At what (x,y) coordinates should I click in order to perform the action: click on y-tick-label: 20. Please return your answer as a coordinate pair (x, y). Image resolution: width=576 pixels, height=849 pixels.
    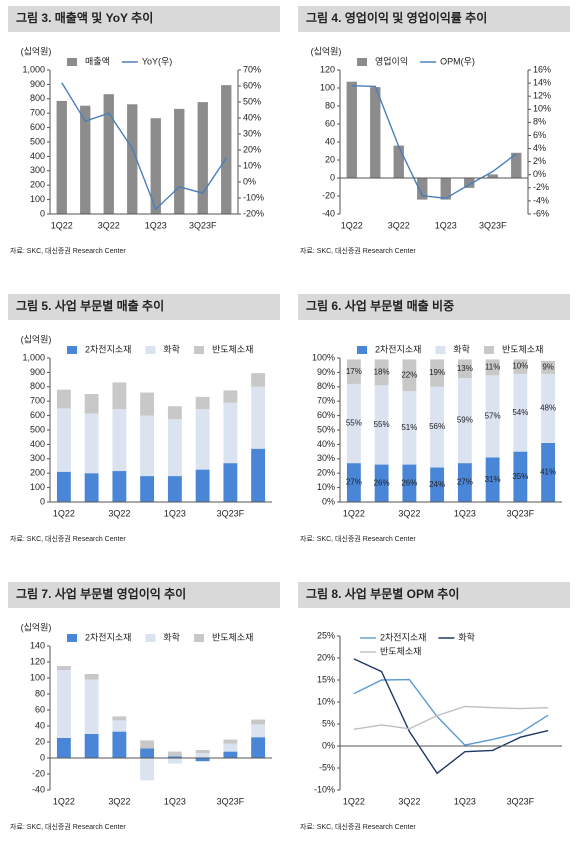
    Looking at the image, I should click on (40, 741).